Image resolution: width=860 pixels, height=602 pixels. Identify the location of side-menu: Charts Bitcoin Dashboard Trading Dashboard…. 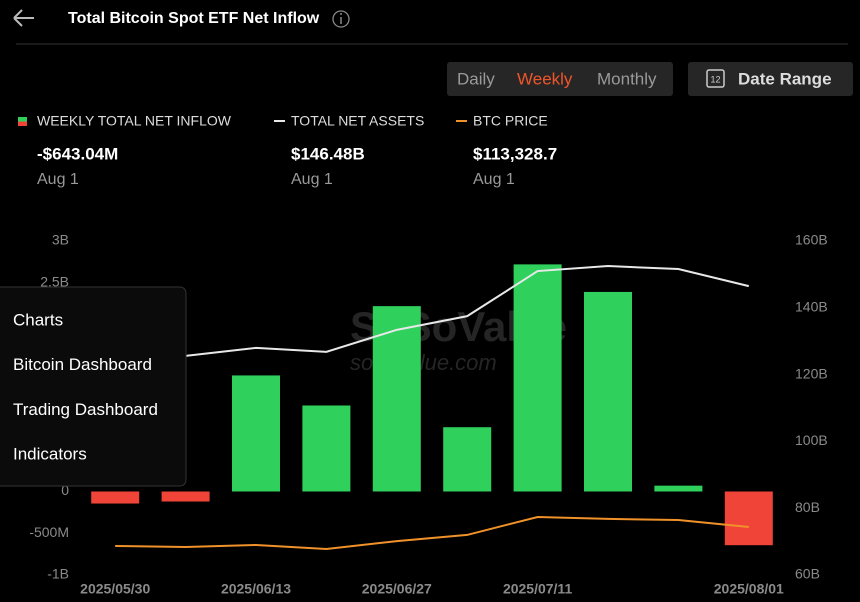
(93, 386).